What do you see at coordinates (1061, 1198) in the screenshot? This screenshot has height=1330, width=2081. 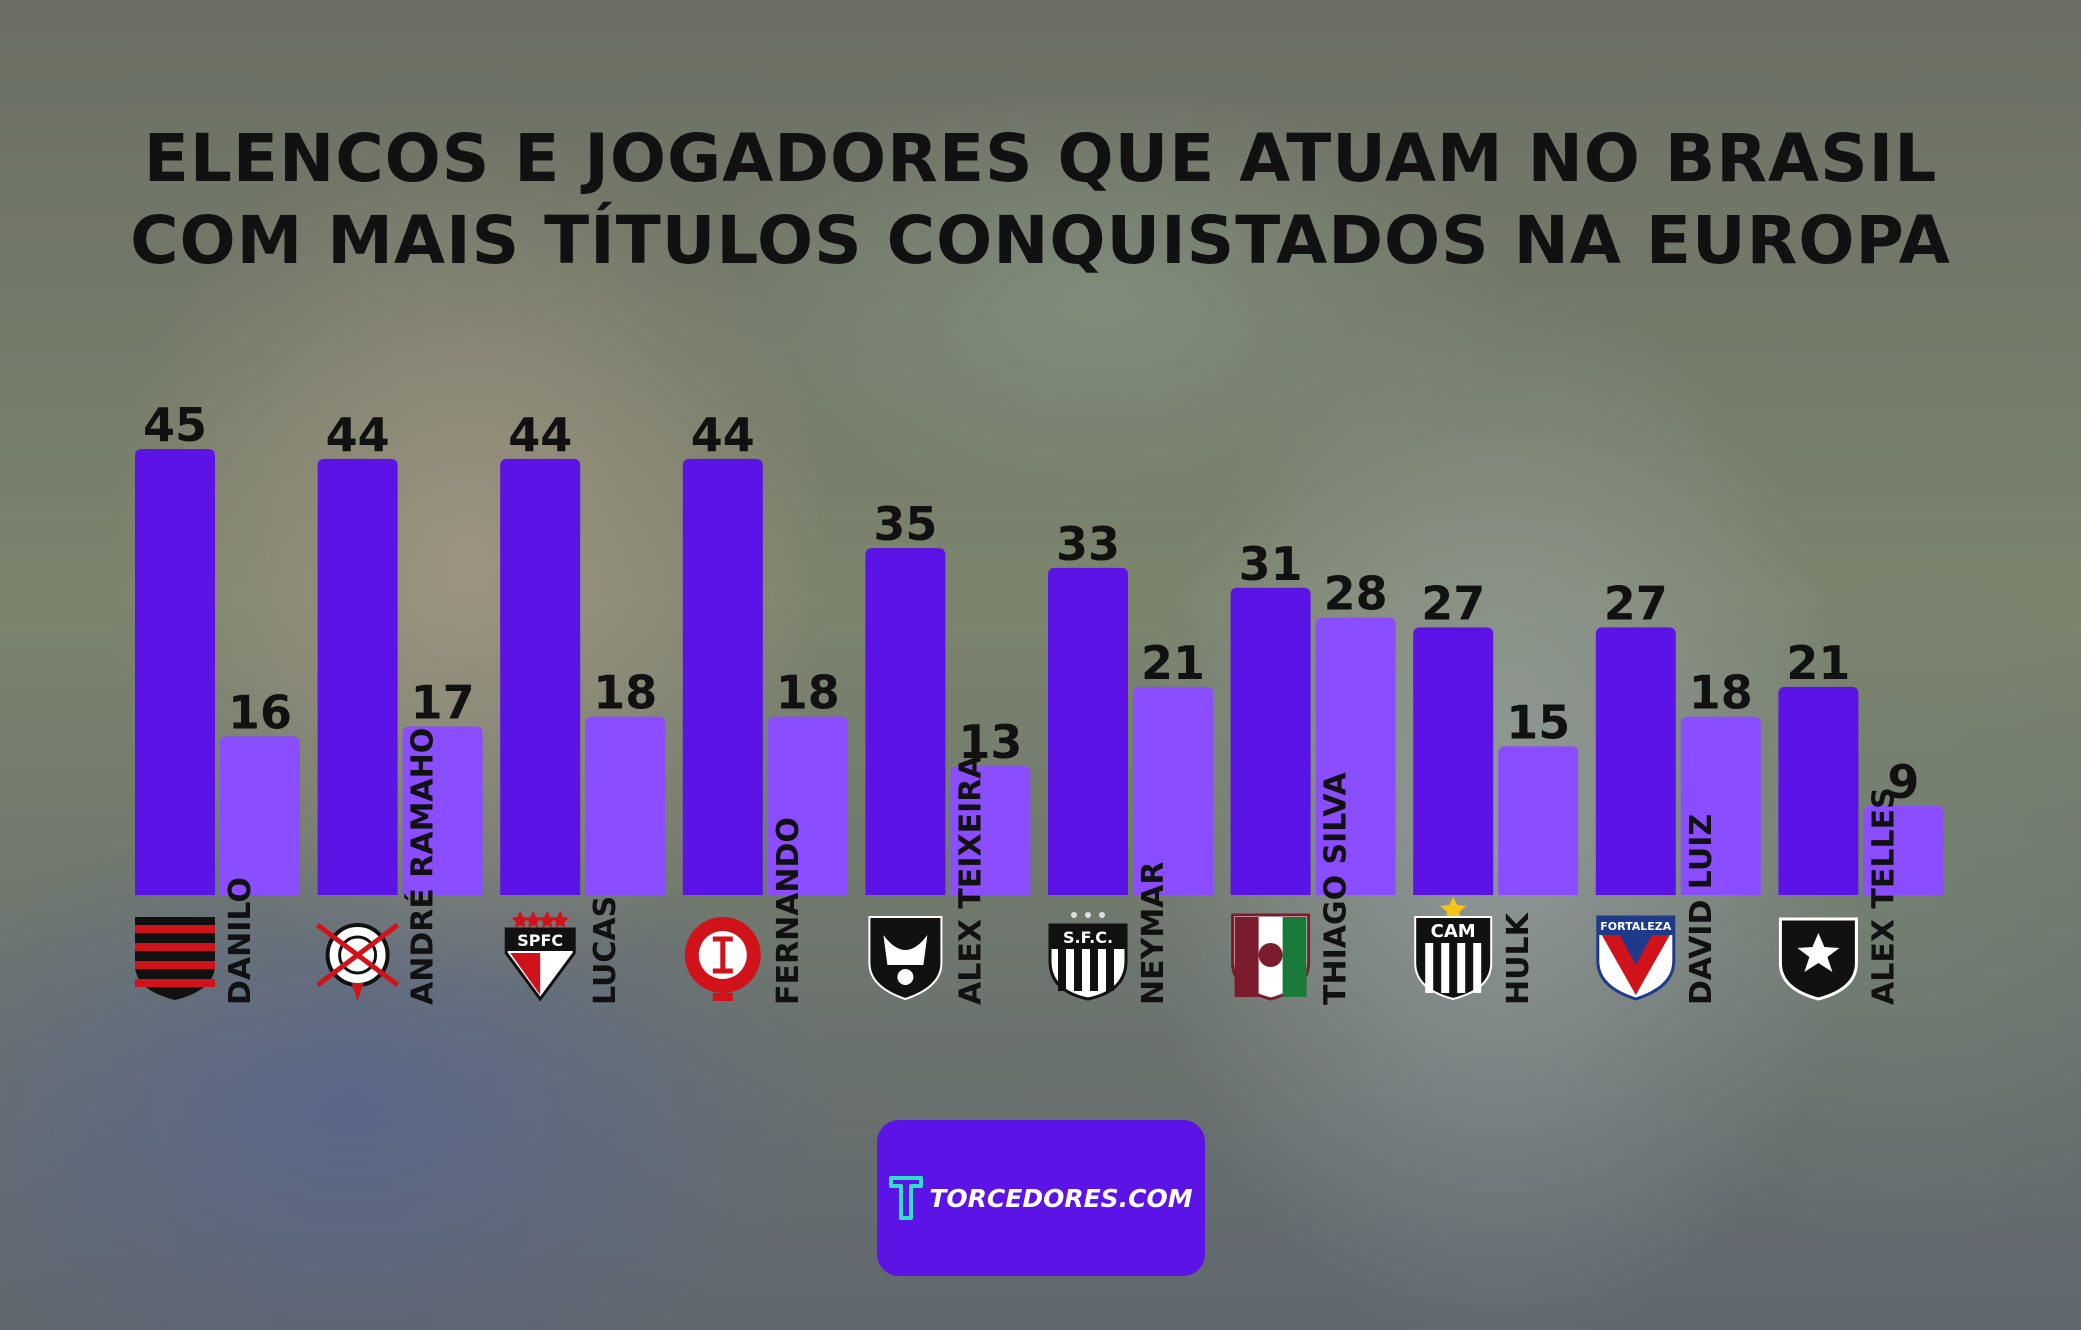 I see `logo-text: TORCEDORES.COM` at bounding box center [1061, 1198].